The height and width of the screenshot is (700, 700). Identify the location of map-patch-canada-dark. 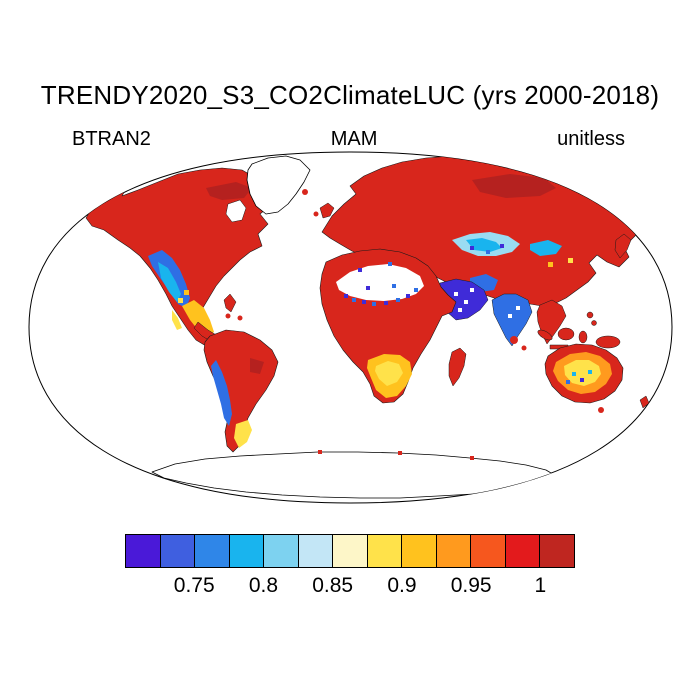
(229, 191).